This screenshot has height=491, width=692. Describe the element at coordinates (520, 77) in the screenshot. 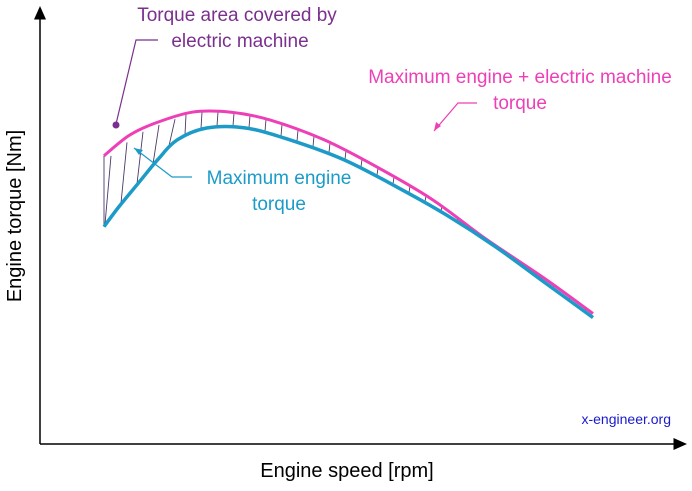

I see `svg-text:Maximum engine + electric mach: Maximum engine + electric machine` at that location.